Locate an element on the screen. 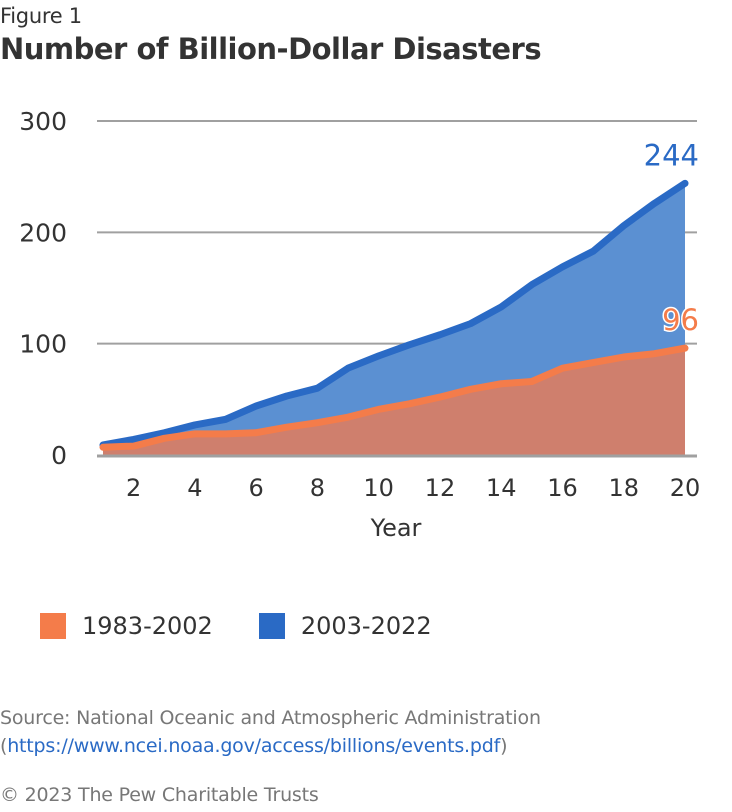 The image size is (732, 812). x-tick-label: 8 is located at coordinates (317, 488).